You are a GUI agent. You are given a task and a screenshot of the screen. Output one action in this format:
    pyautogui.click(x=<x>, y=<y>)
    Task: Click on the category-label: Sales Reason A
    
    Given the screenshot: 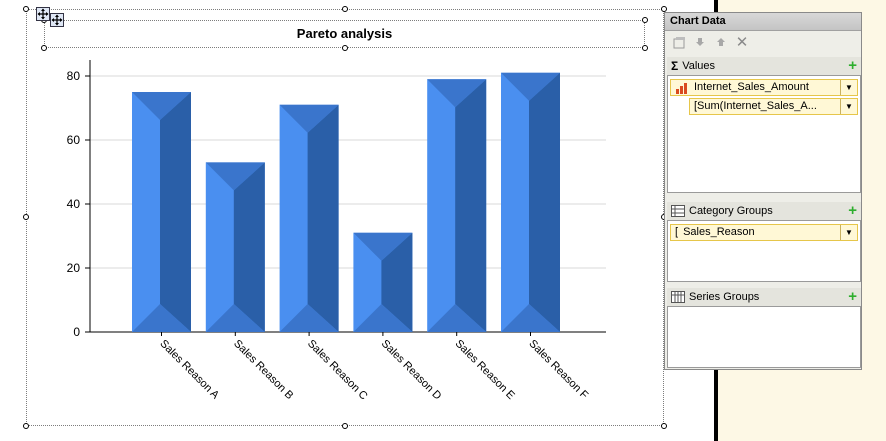 What is the action you would take?
    pyautogui.click(x=189, y=370)
    